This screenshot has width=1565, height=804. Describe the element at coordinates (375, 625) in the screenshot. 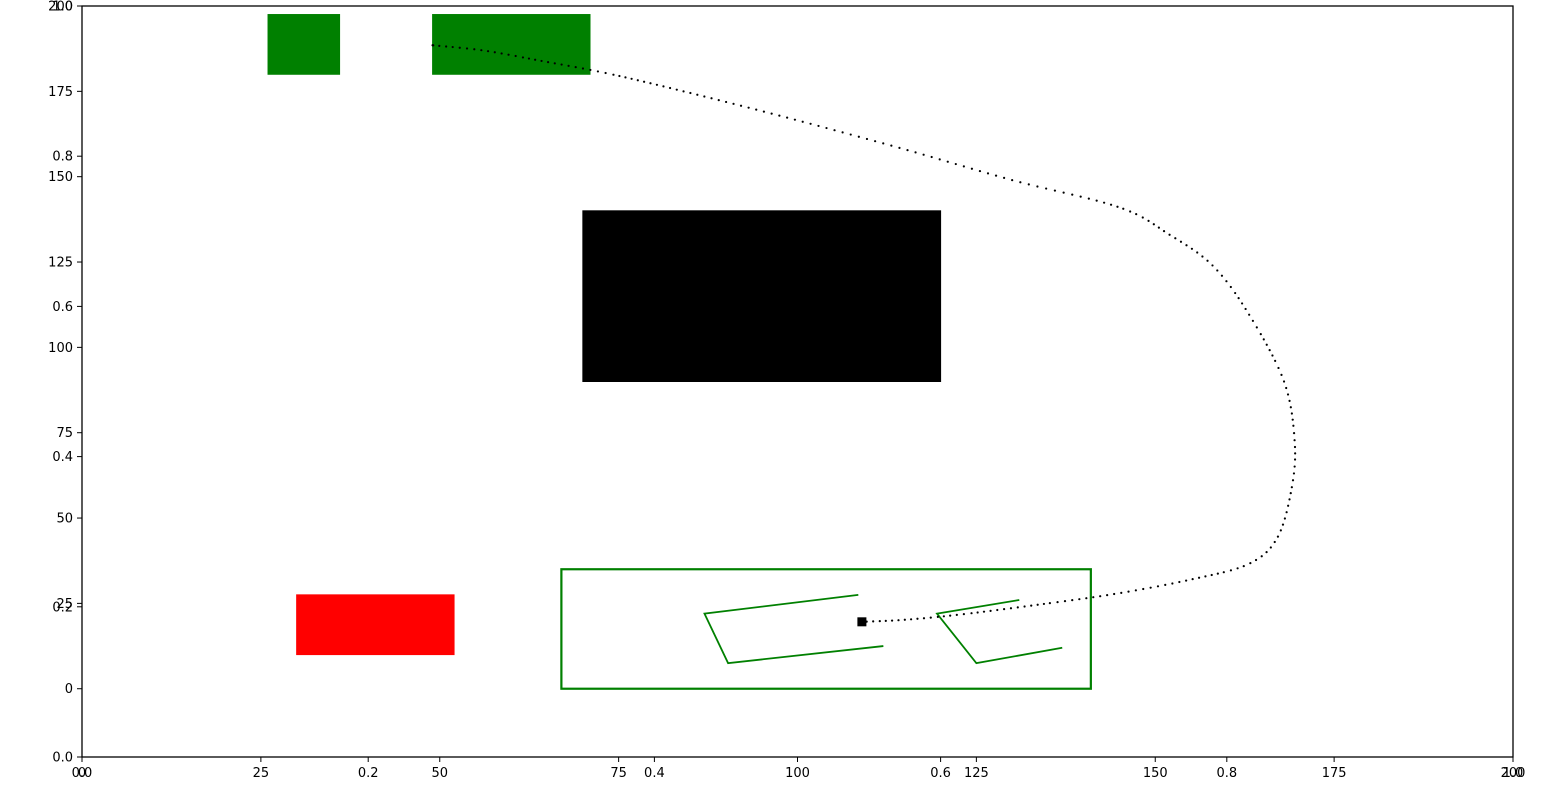

I see `rect-red-block` at that location.